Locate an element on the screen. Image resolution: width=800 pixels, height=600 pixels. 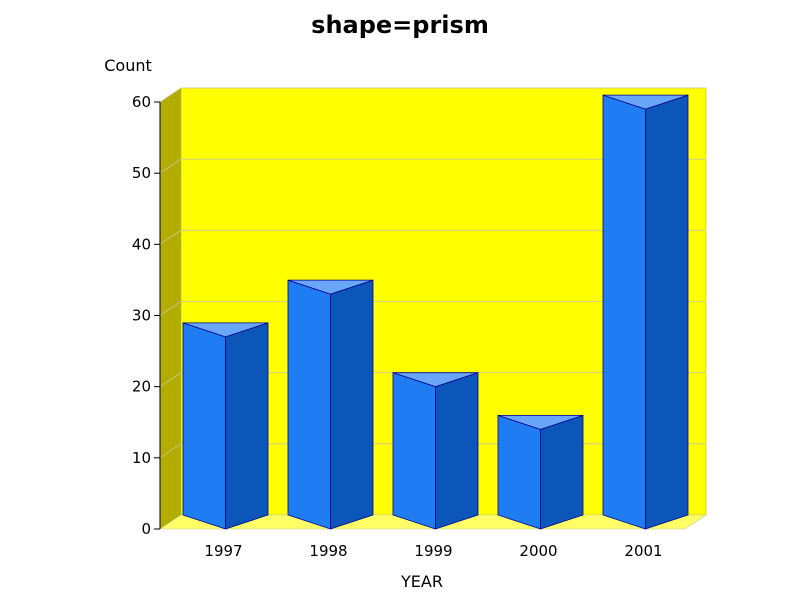
y-axis-label: Count is located at coordinates (128, 65).